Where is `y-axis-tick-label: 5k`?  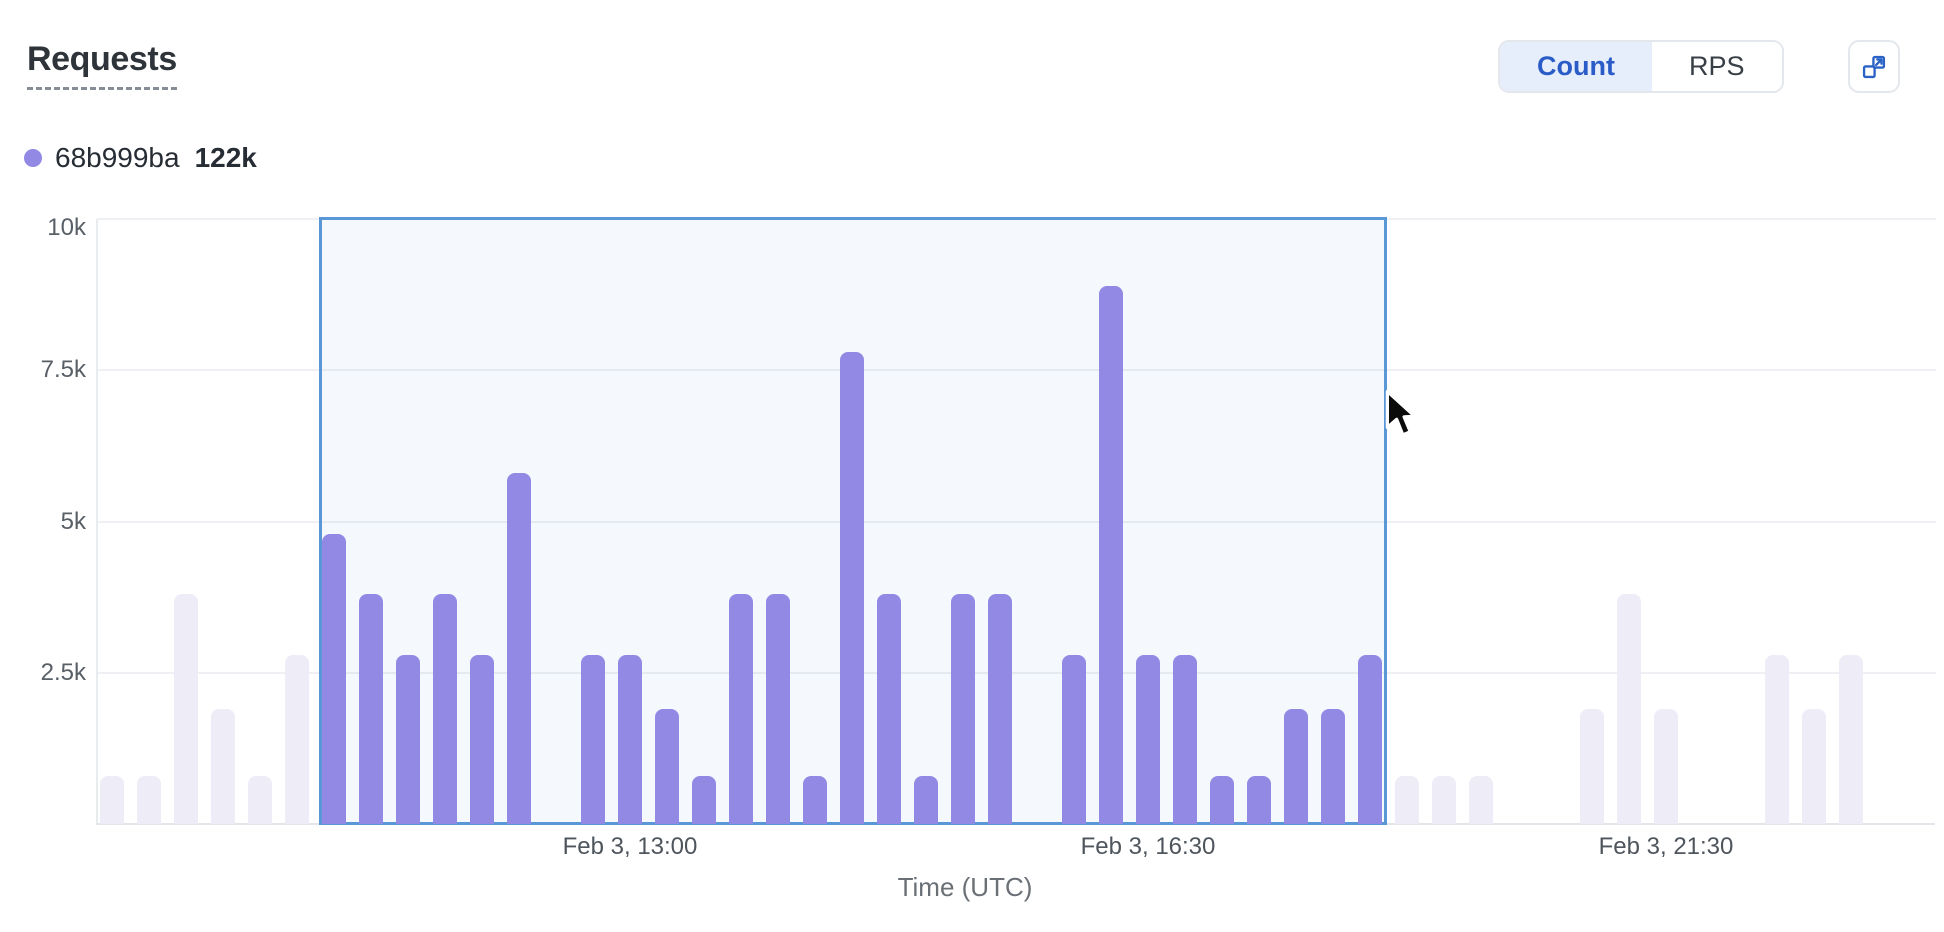
y-axis-tick-label: 5k is located at coordinates (73, 521).